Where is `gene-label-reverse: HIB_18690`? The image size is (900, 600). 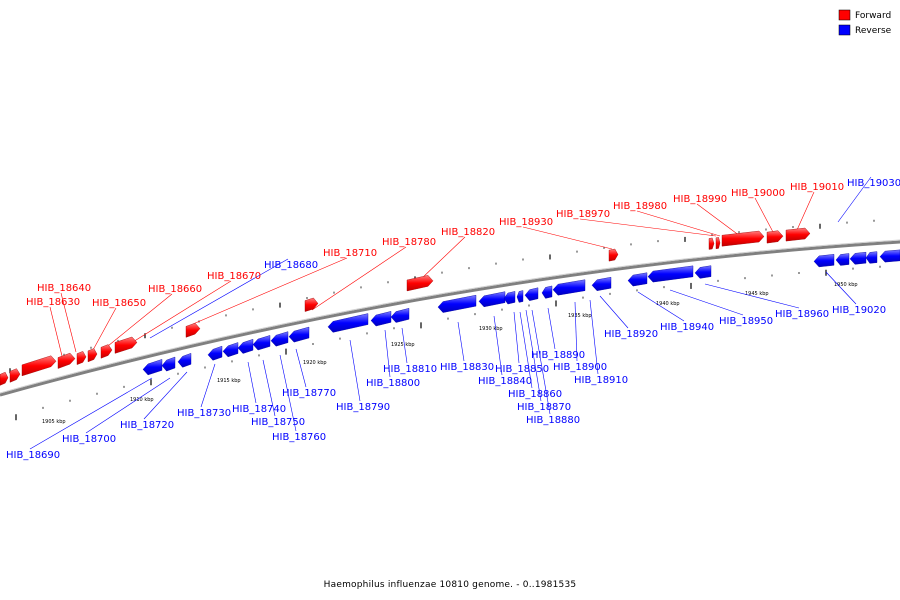
gene-label-reverse: HIB_18690 is located at coordinates (33, 455).